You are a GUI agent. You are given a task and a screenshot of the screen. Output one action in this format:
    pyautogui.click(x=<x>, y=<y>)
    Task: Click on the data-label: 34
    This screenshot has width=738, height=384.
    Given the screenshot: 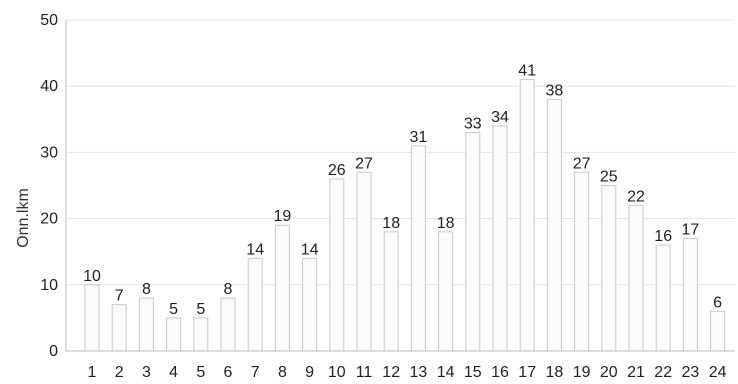 What is the action you would take?
    pyautogui.click(x=500, y=117)
    